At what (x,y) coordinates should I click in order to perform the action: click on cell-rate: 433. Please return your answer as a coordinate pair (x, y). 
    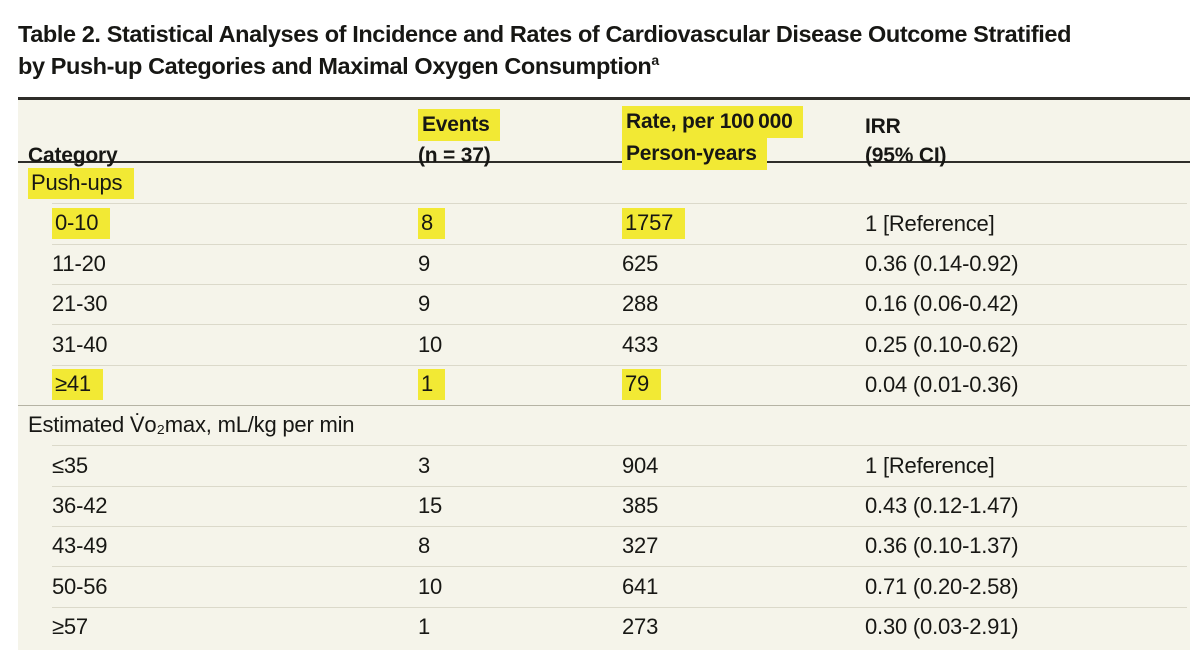
    Looking at the image, I should click on (743, 345).